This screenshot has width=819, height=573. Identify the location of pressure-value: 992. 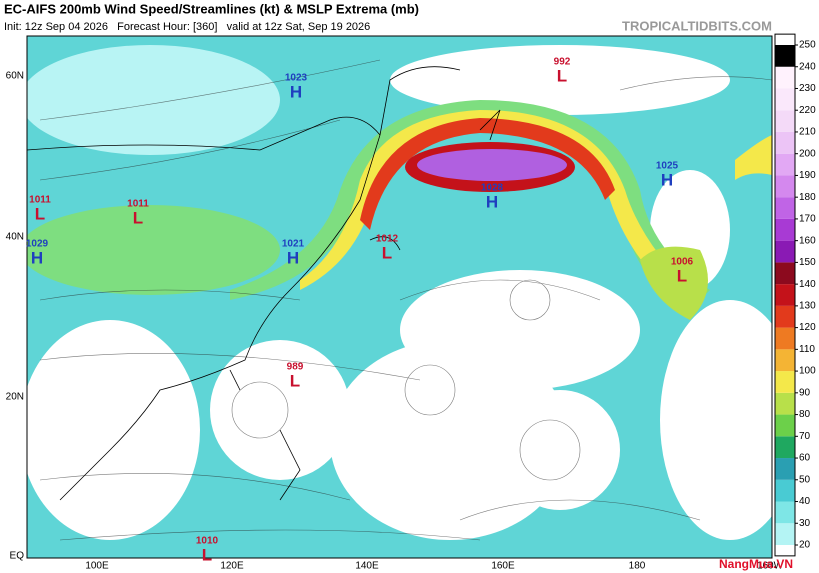
(562, 62).